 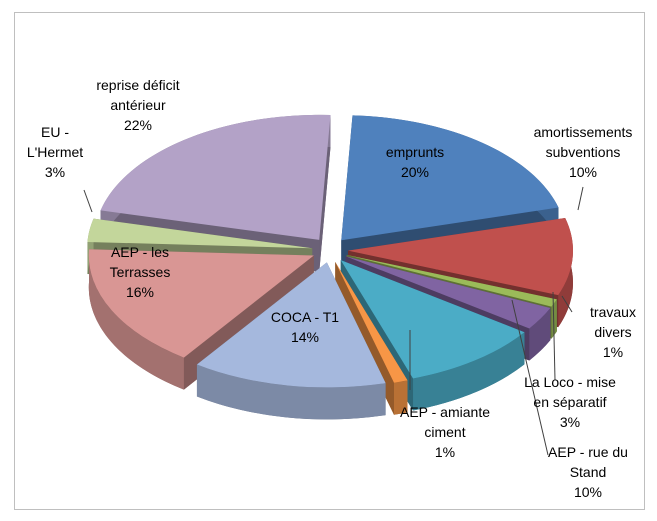 I want to click on category-label: AEP - amiante ciment, so click(x=444, y=422).